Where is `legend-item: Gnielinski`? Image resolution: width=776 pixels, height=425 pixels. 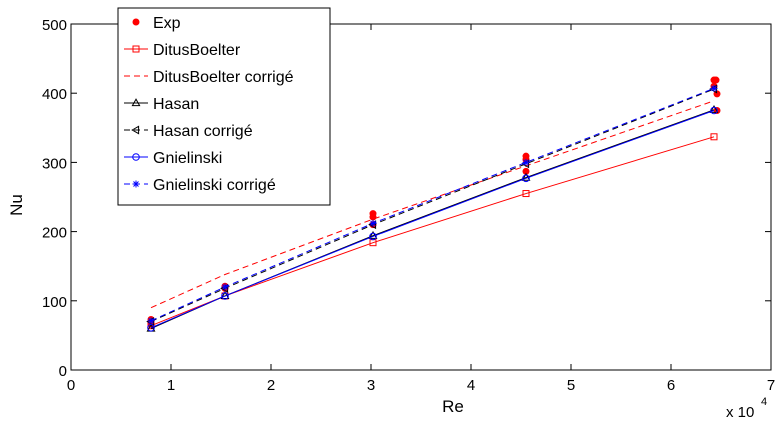 legend-item: Gnielinski is located at coordinates (173, 158).